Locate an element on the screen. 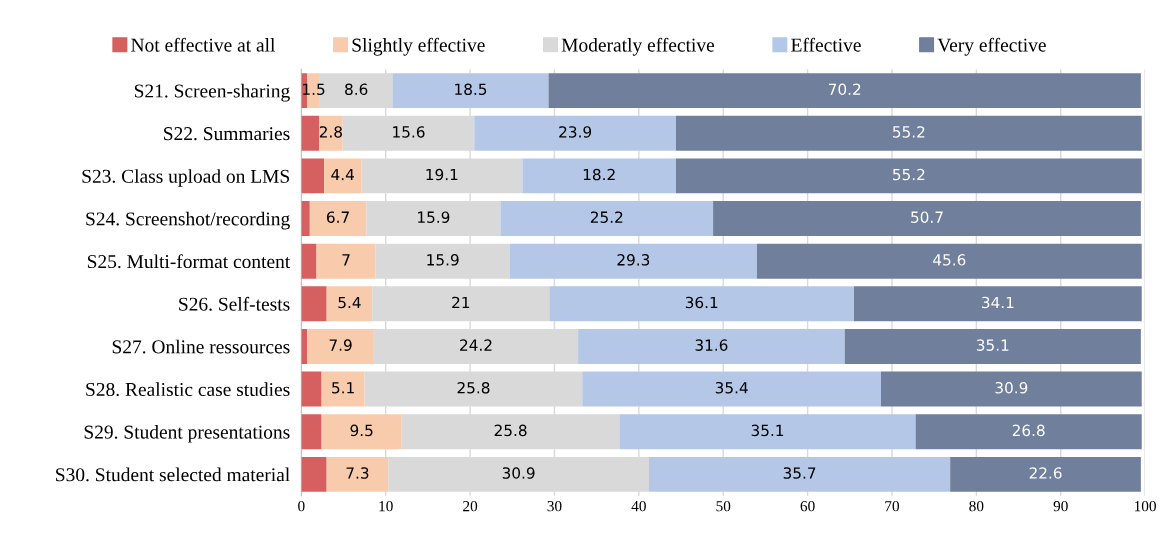 This screenshot has width=1159, height=533. data-label: 6.7 is located at coordinates (337, 217).